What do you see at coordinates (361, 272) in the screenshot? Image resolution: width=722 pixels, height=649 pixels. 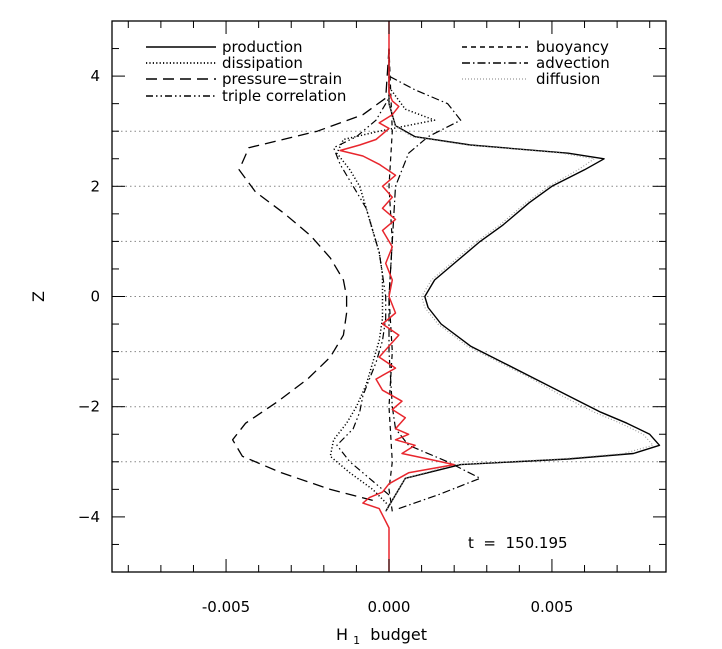 I see `series-line-triple-correlation` at bounding box center [361, 272].